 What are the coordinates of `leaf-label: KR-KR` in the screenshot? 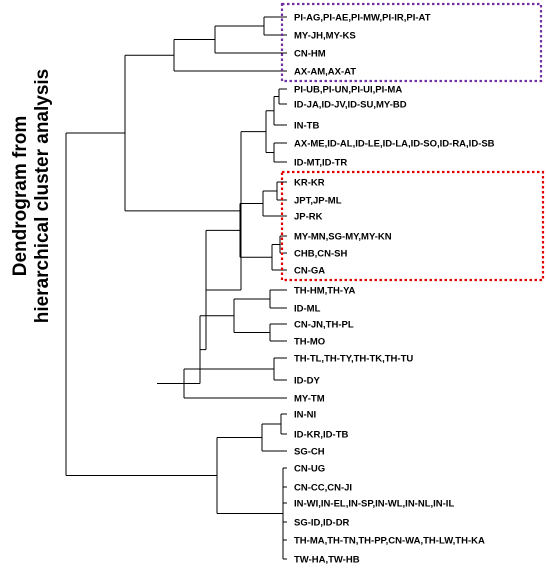 It's located at (309, 183).